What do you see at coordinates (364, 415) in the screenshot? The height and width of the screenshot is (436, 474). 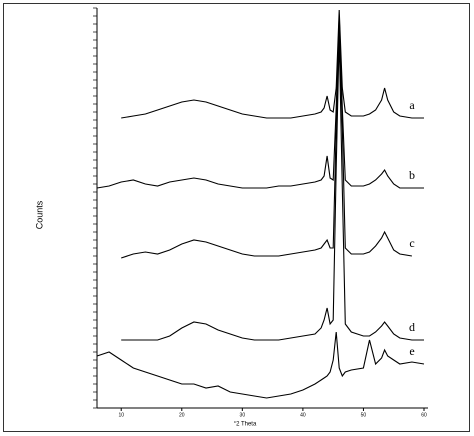 I see `x-tick-label: 50` at bounding box center [364, 415].